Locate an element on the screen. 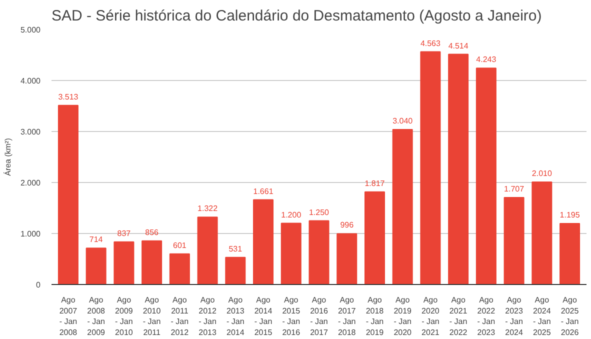 This screenshot has height=339, width=591. data-label: 1.707 is located at coordinates (514, 189).